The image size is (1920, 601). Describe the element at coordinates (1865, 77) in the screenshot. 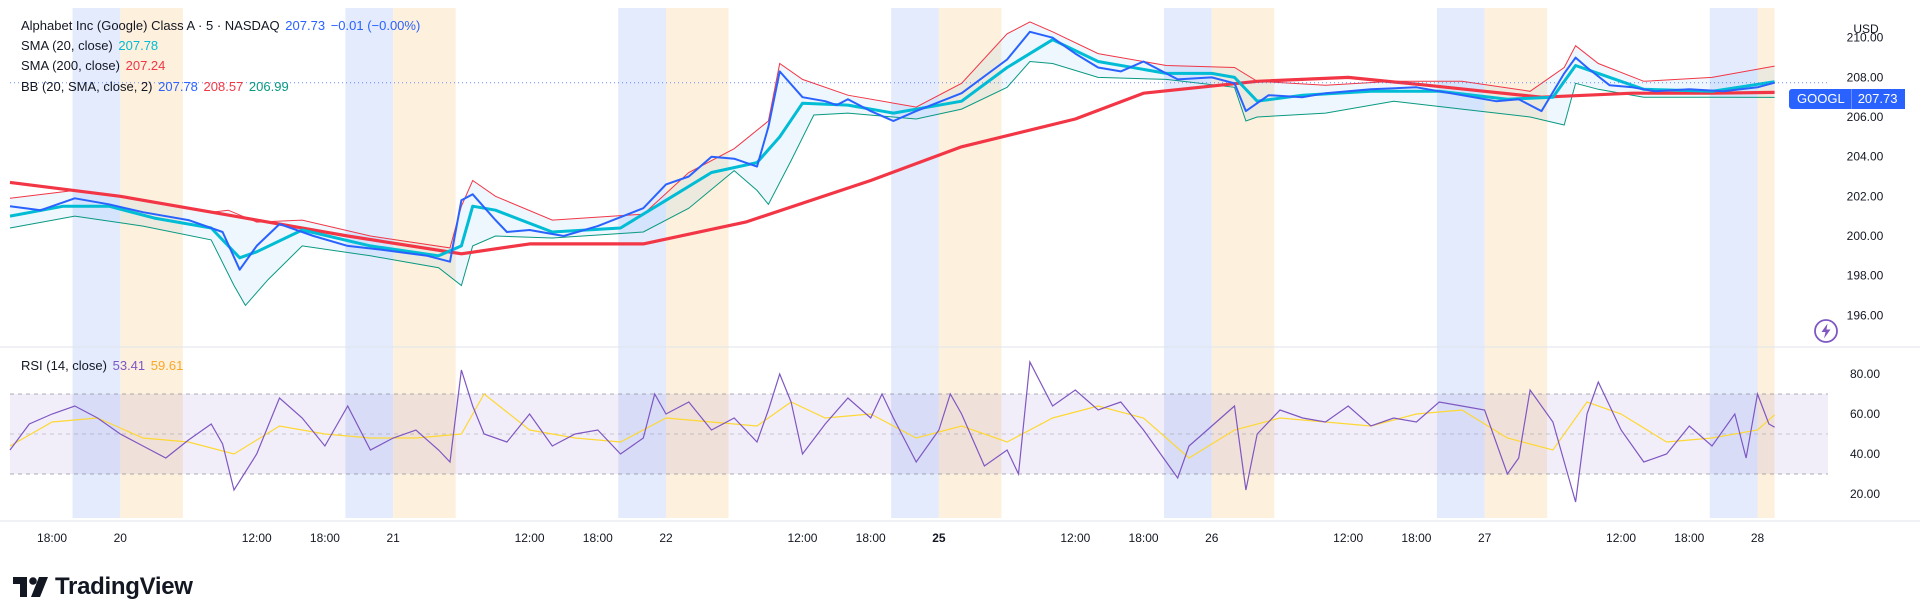

I see `price-tick-label-1: 208.00` at that location.